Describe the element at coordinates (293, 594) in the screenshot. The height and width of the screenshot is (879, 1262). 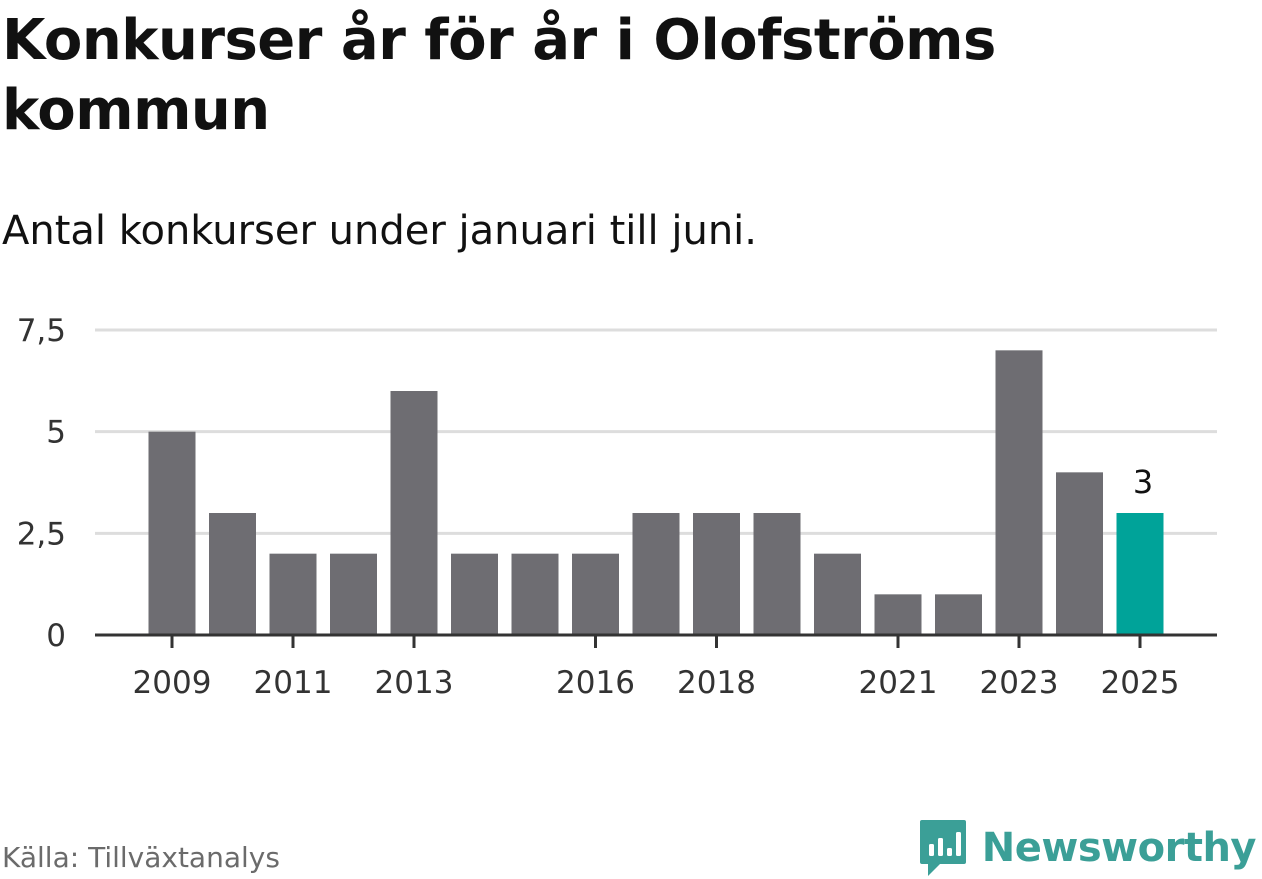
I see `bar-2011` at that location.